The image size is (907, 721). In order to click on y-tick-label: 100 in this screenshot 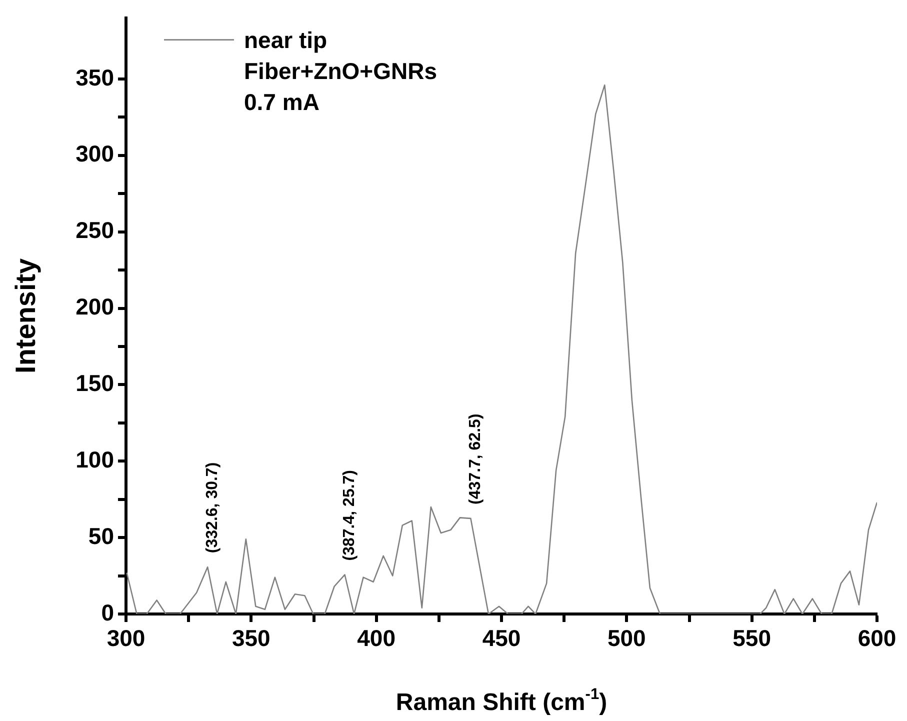, I will do `click(95, 459)`.